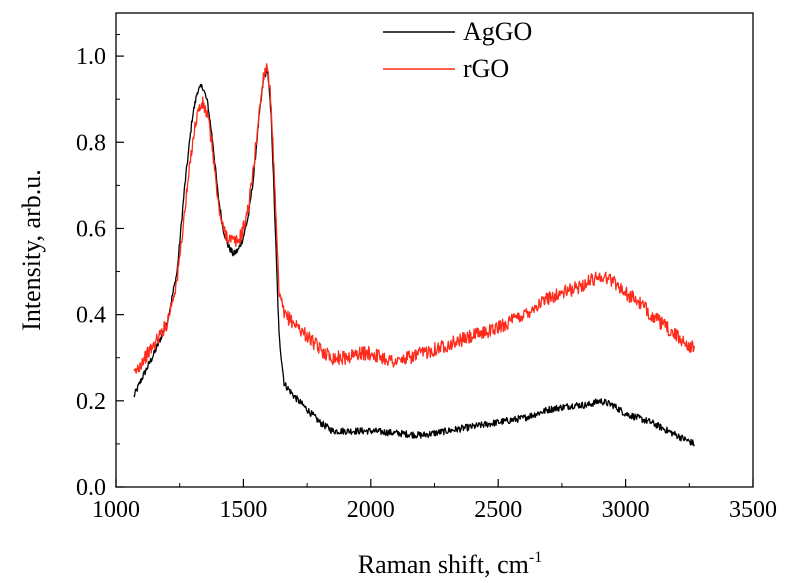  What do you see at coordinates (443, 564) in the screenshot?
I see `x-axis-title-main: Raman shift, cm` at bounding box center [443, 564].